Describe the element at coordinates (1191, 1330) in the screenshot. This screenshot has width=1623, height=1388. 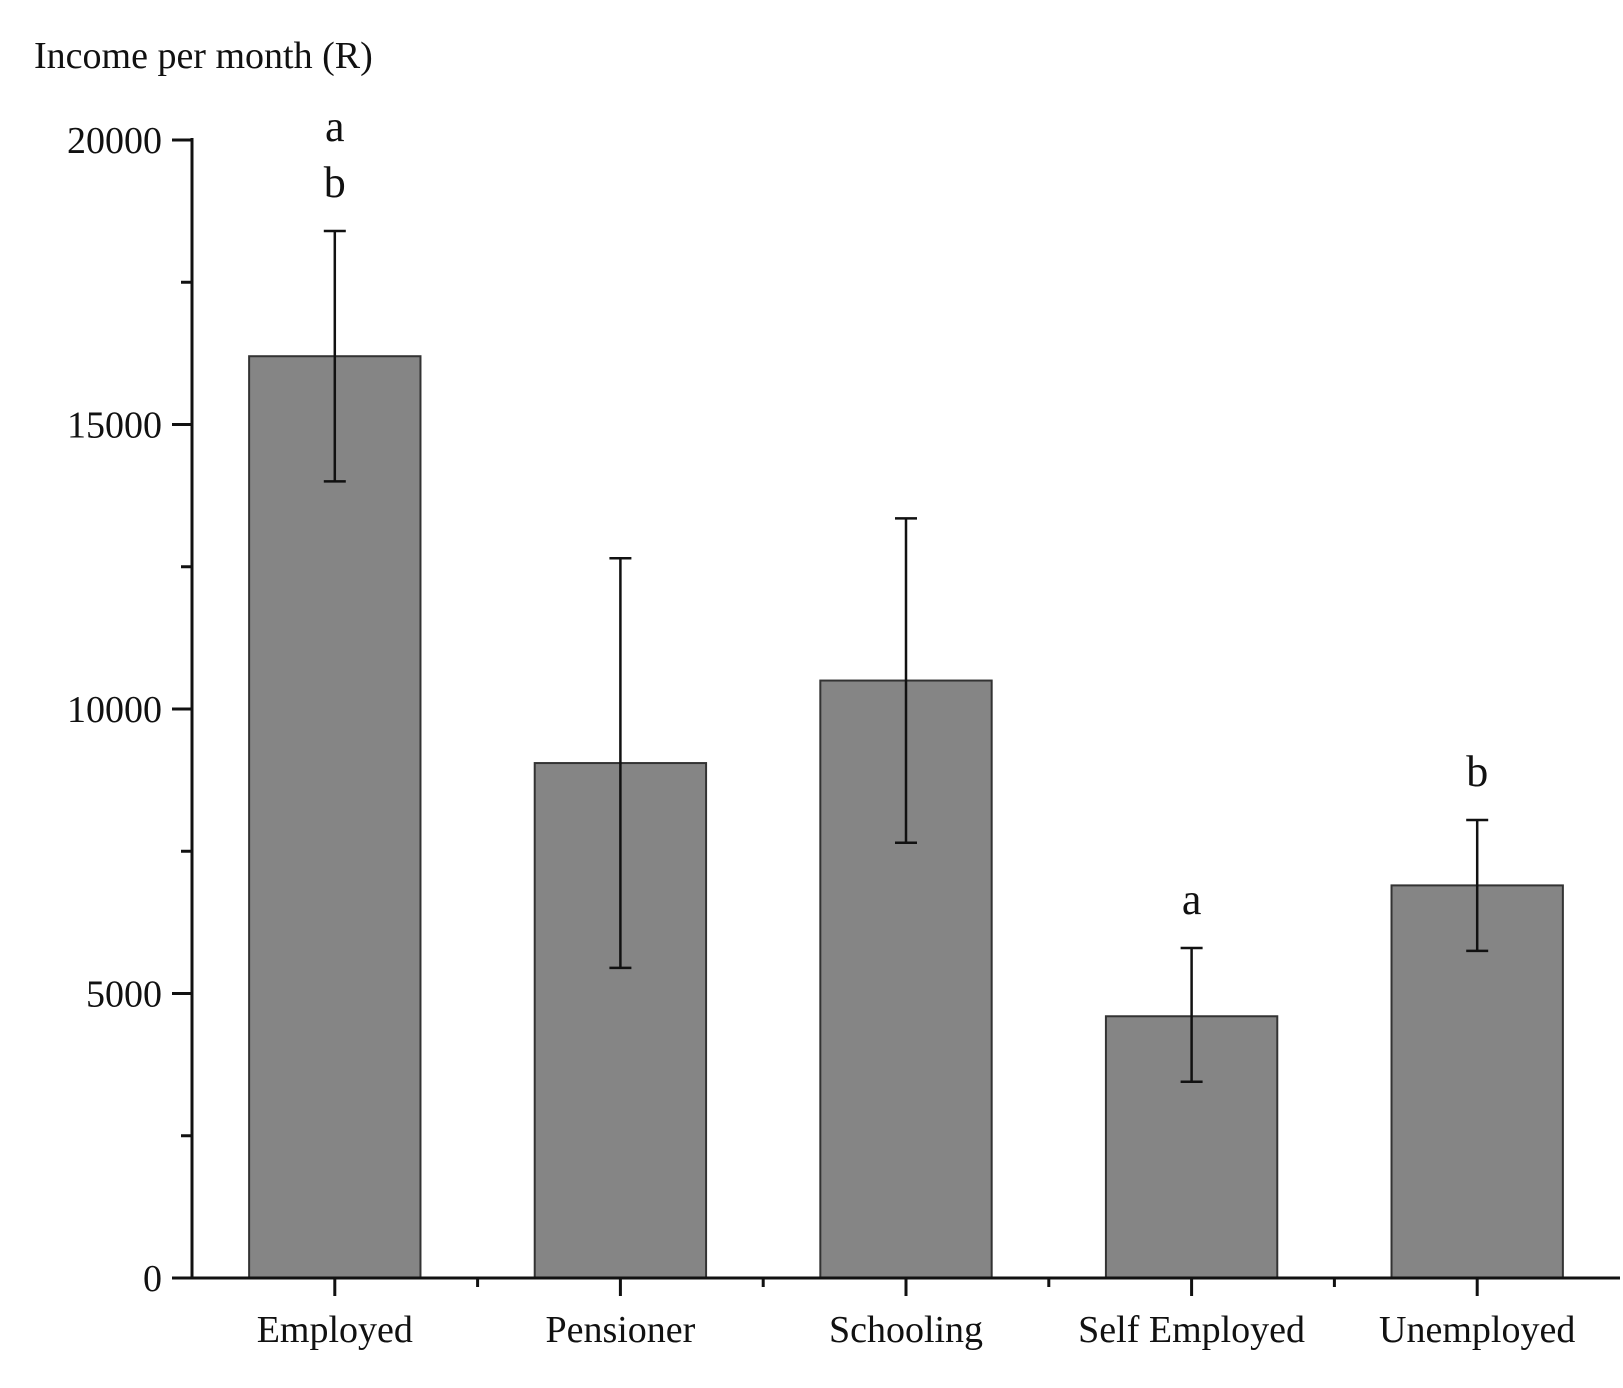
I see `x-tick-label-self-employed: Self Employed` at that location.